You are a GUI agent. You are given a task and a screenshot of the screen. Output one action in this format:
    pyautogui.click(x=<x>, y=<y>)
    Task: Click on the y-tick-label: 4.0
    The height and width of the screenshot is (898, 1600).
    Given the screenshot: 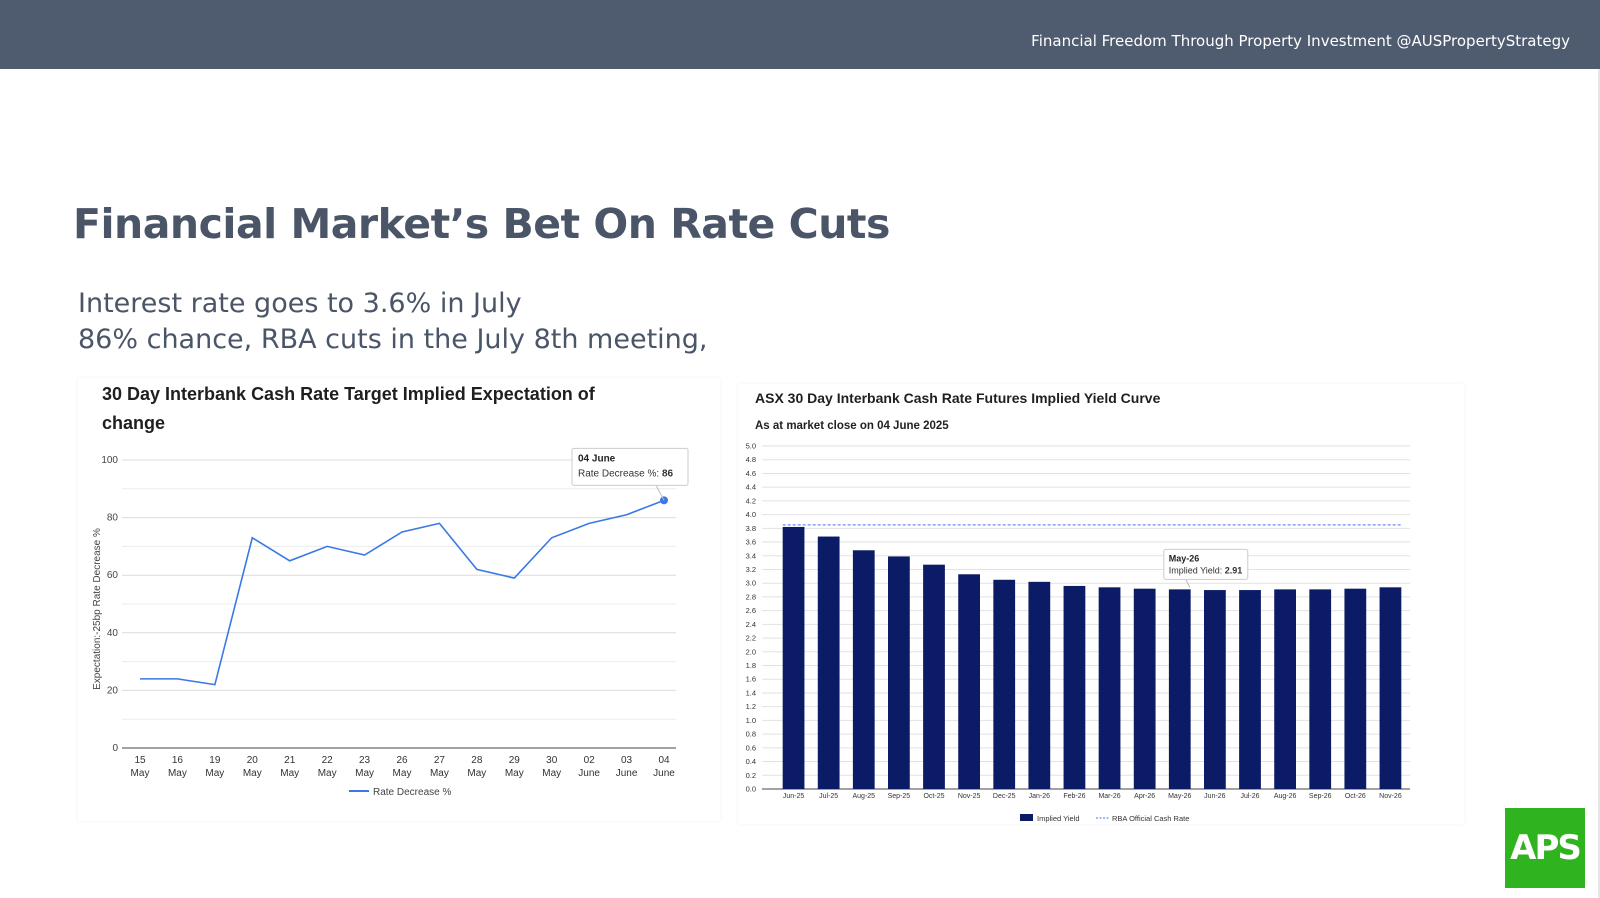 What is the action you would take?
    pyautogui.click(x=751, y=514)
    